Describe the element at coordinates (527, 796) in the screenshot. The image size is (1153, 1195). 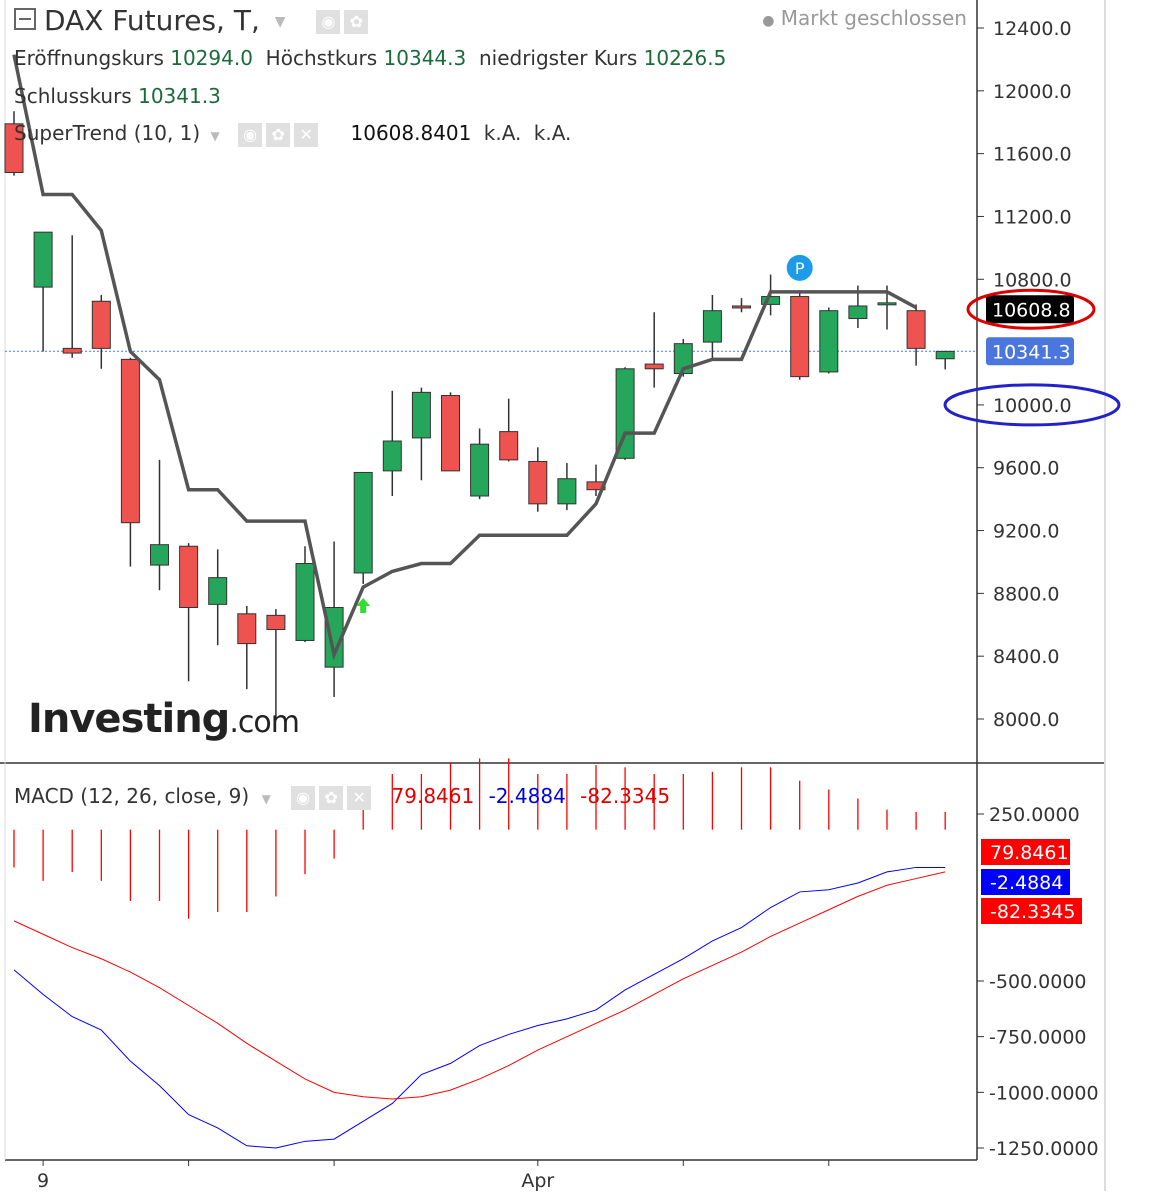
I see `macd-line-value: -2.4884` at that location.